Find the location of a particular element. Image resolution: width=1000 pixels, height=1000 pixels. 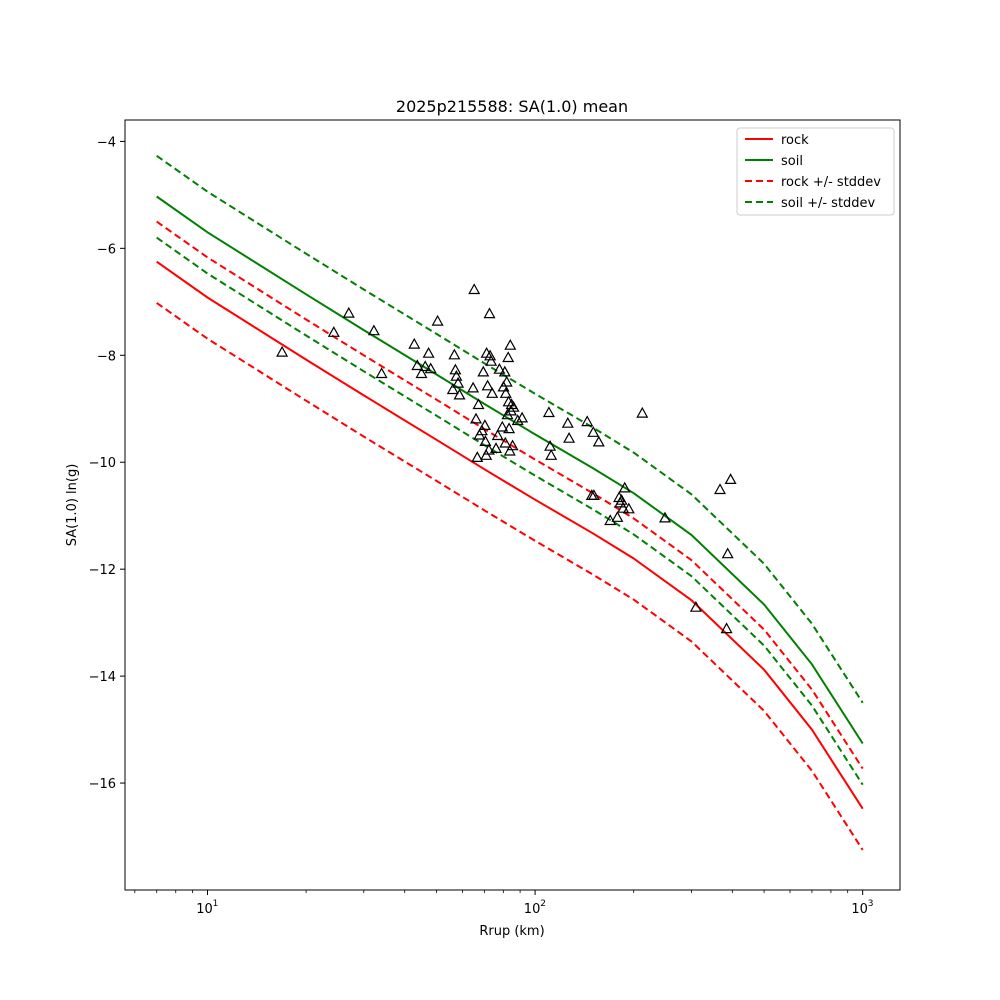

y-tick-label: −10 is located at coordinates (102, 463).